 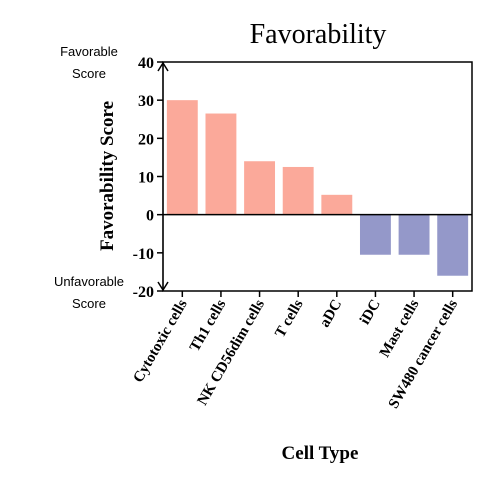 I want to click on favorable-annotation-line-2: Score, so click(x=89, y=73).